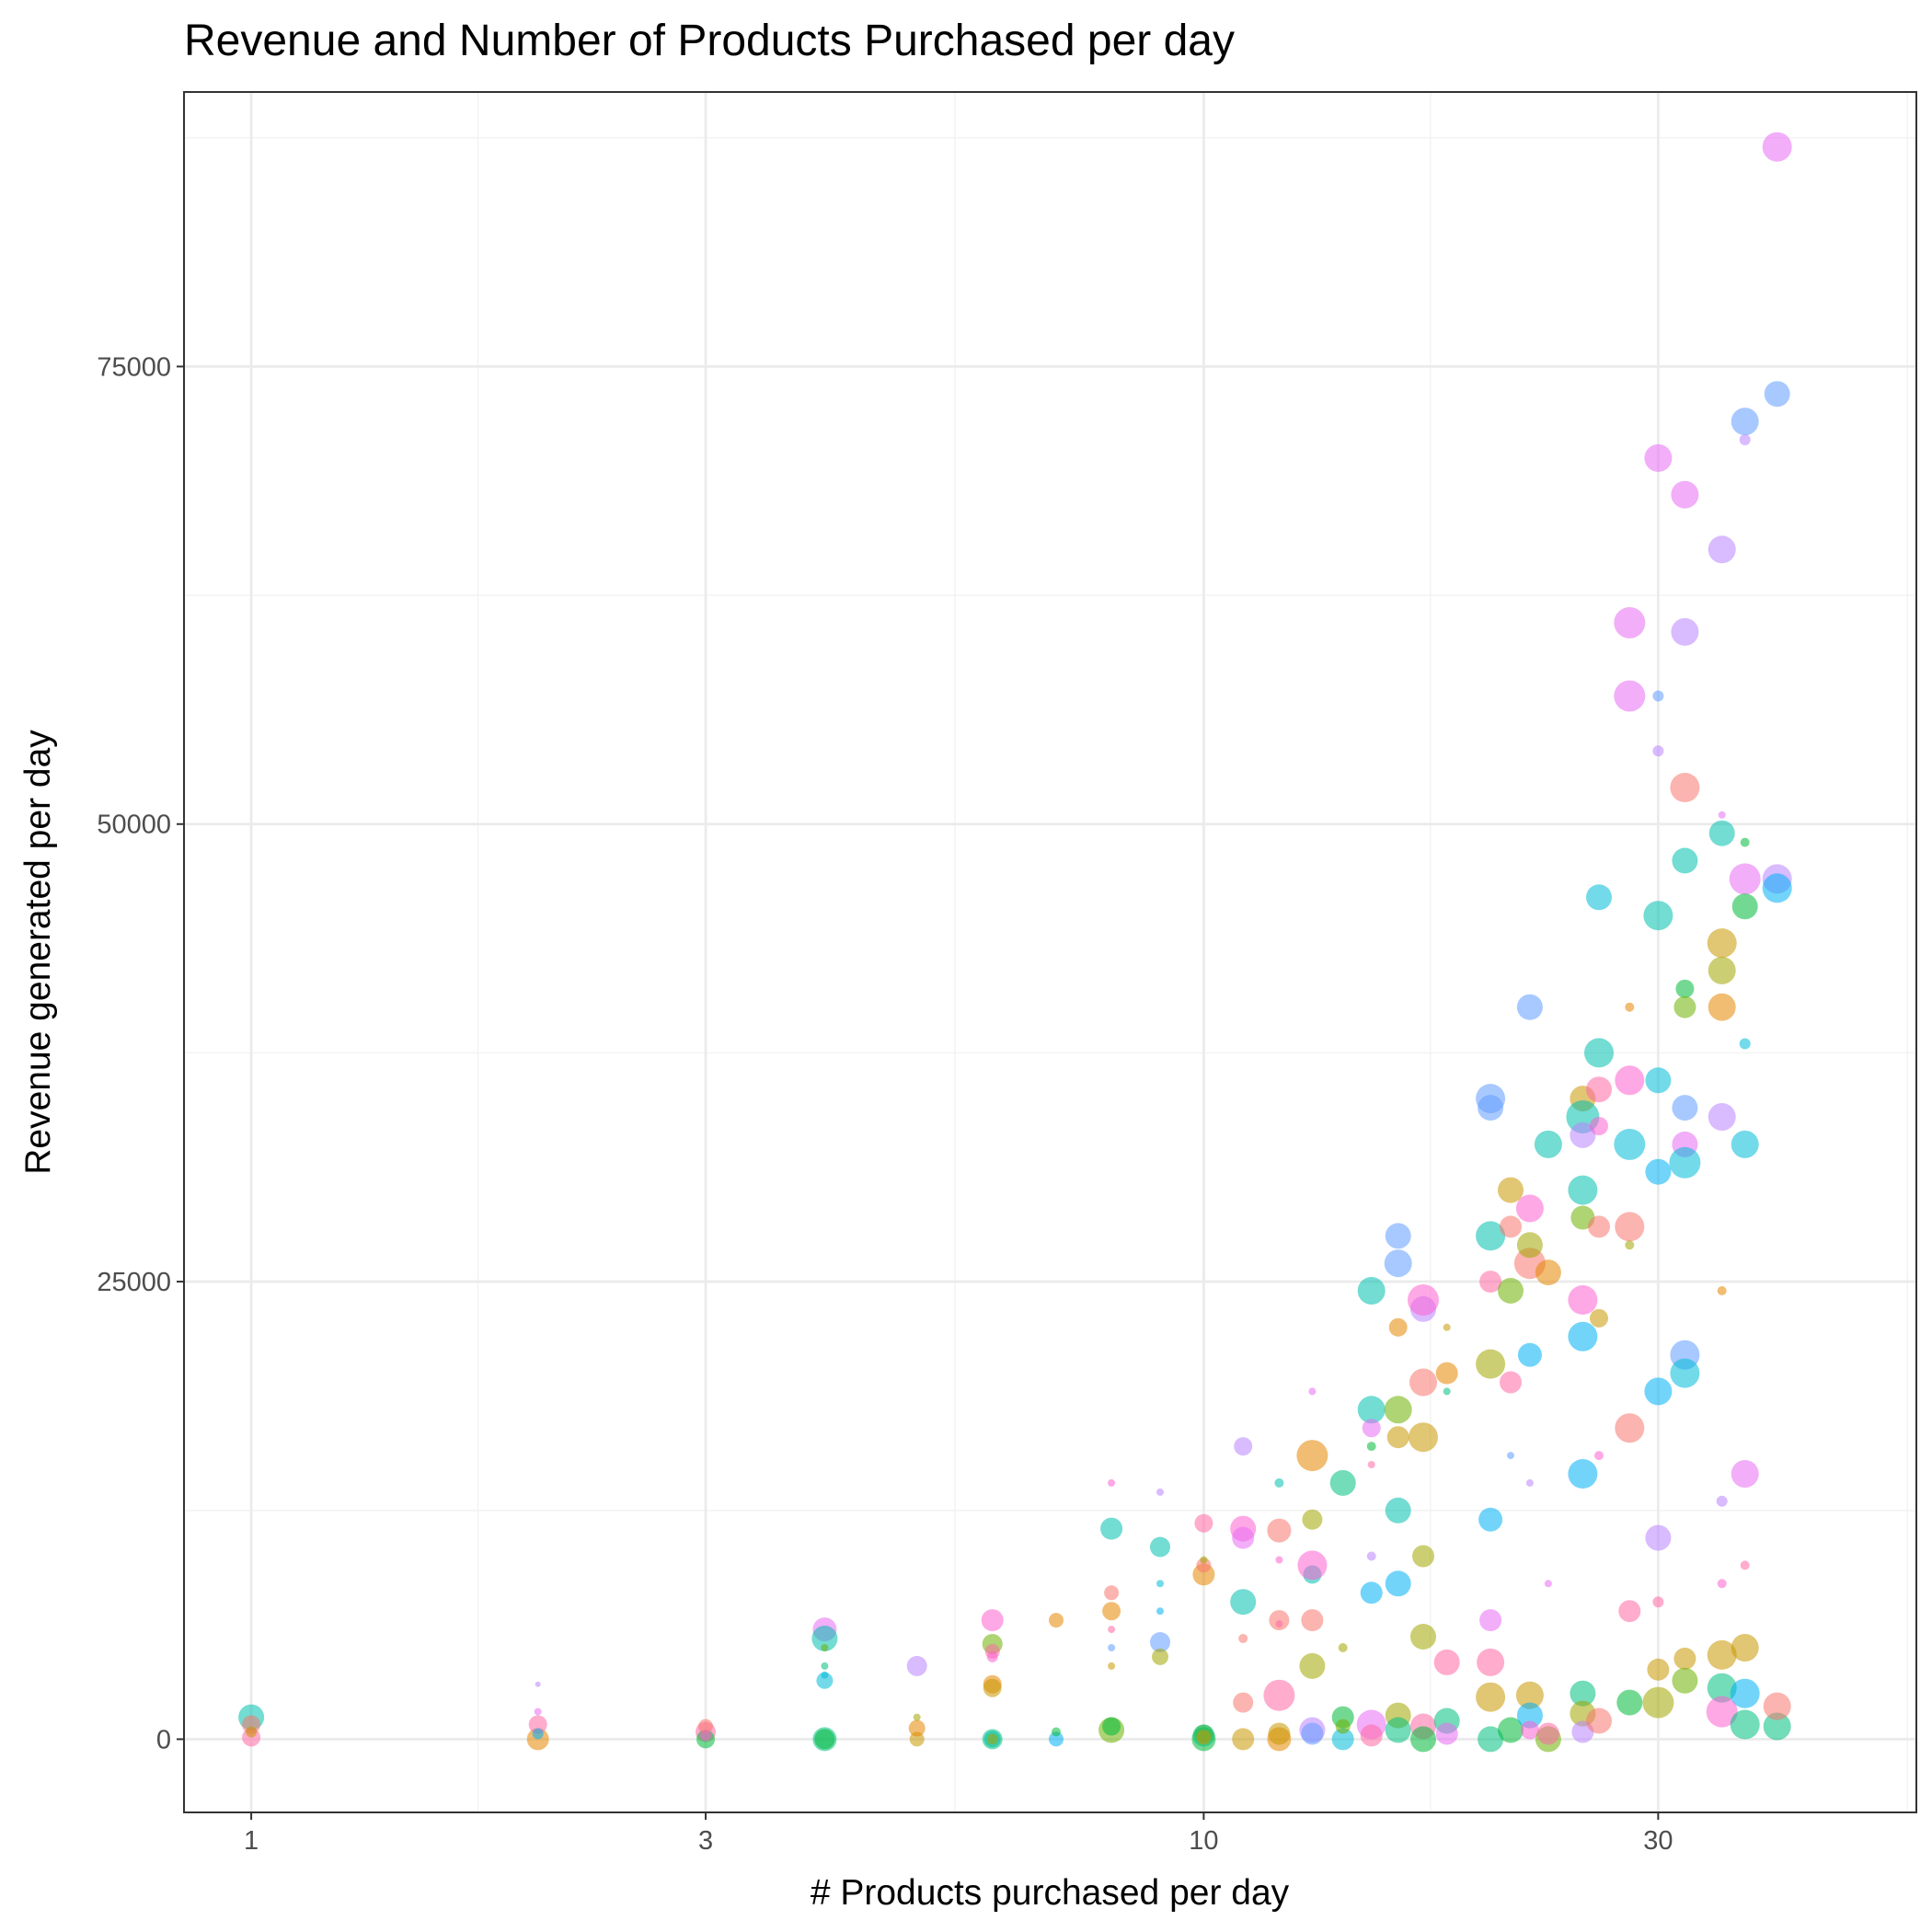 This screenshot has width=1932, height=1932. What do you see at coordinates (1203, 1841) in the screenshot?
I see `x-tick-label: 10` at bounding box center [1203, 1841].